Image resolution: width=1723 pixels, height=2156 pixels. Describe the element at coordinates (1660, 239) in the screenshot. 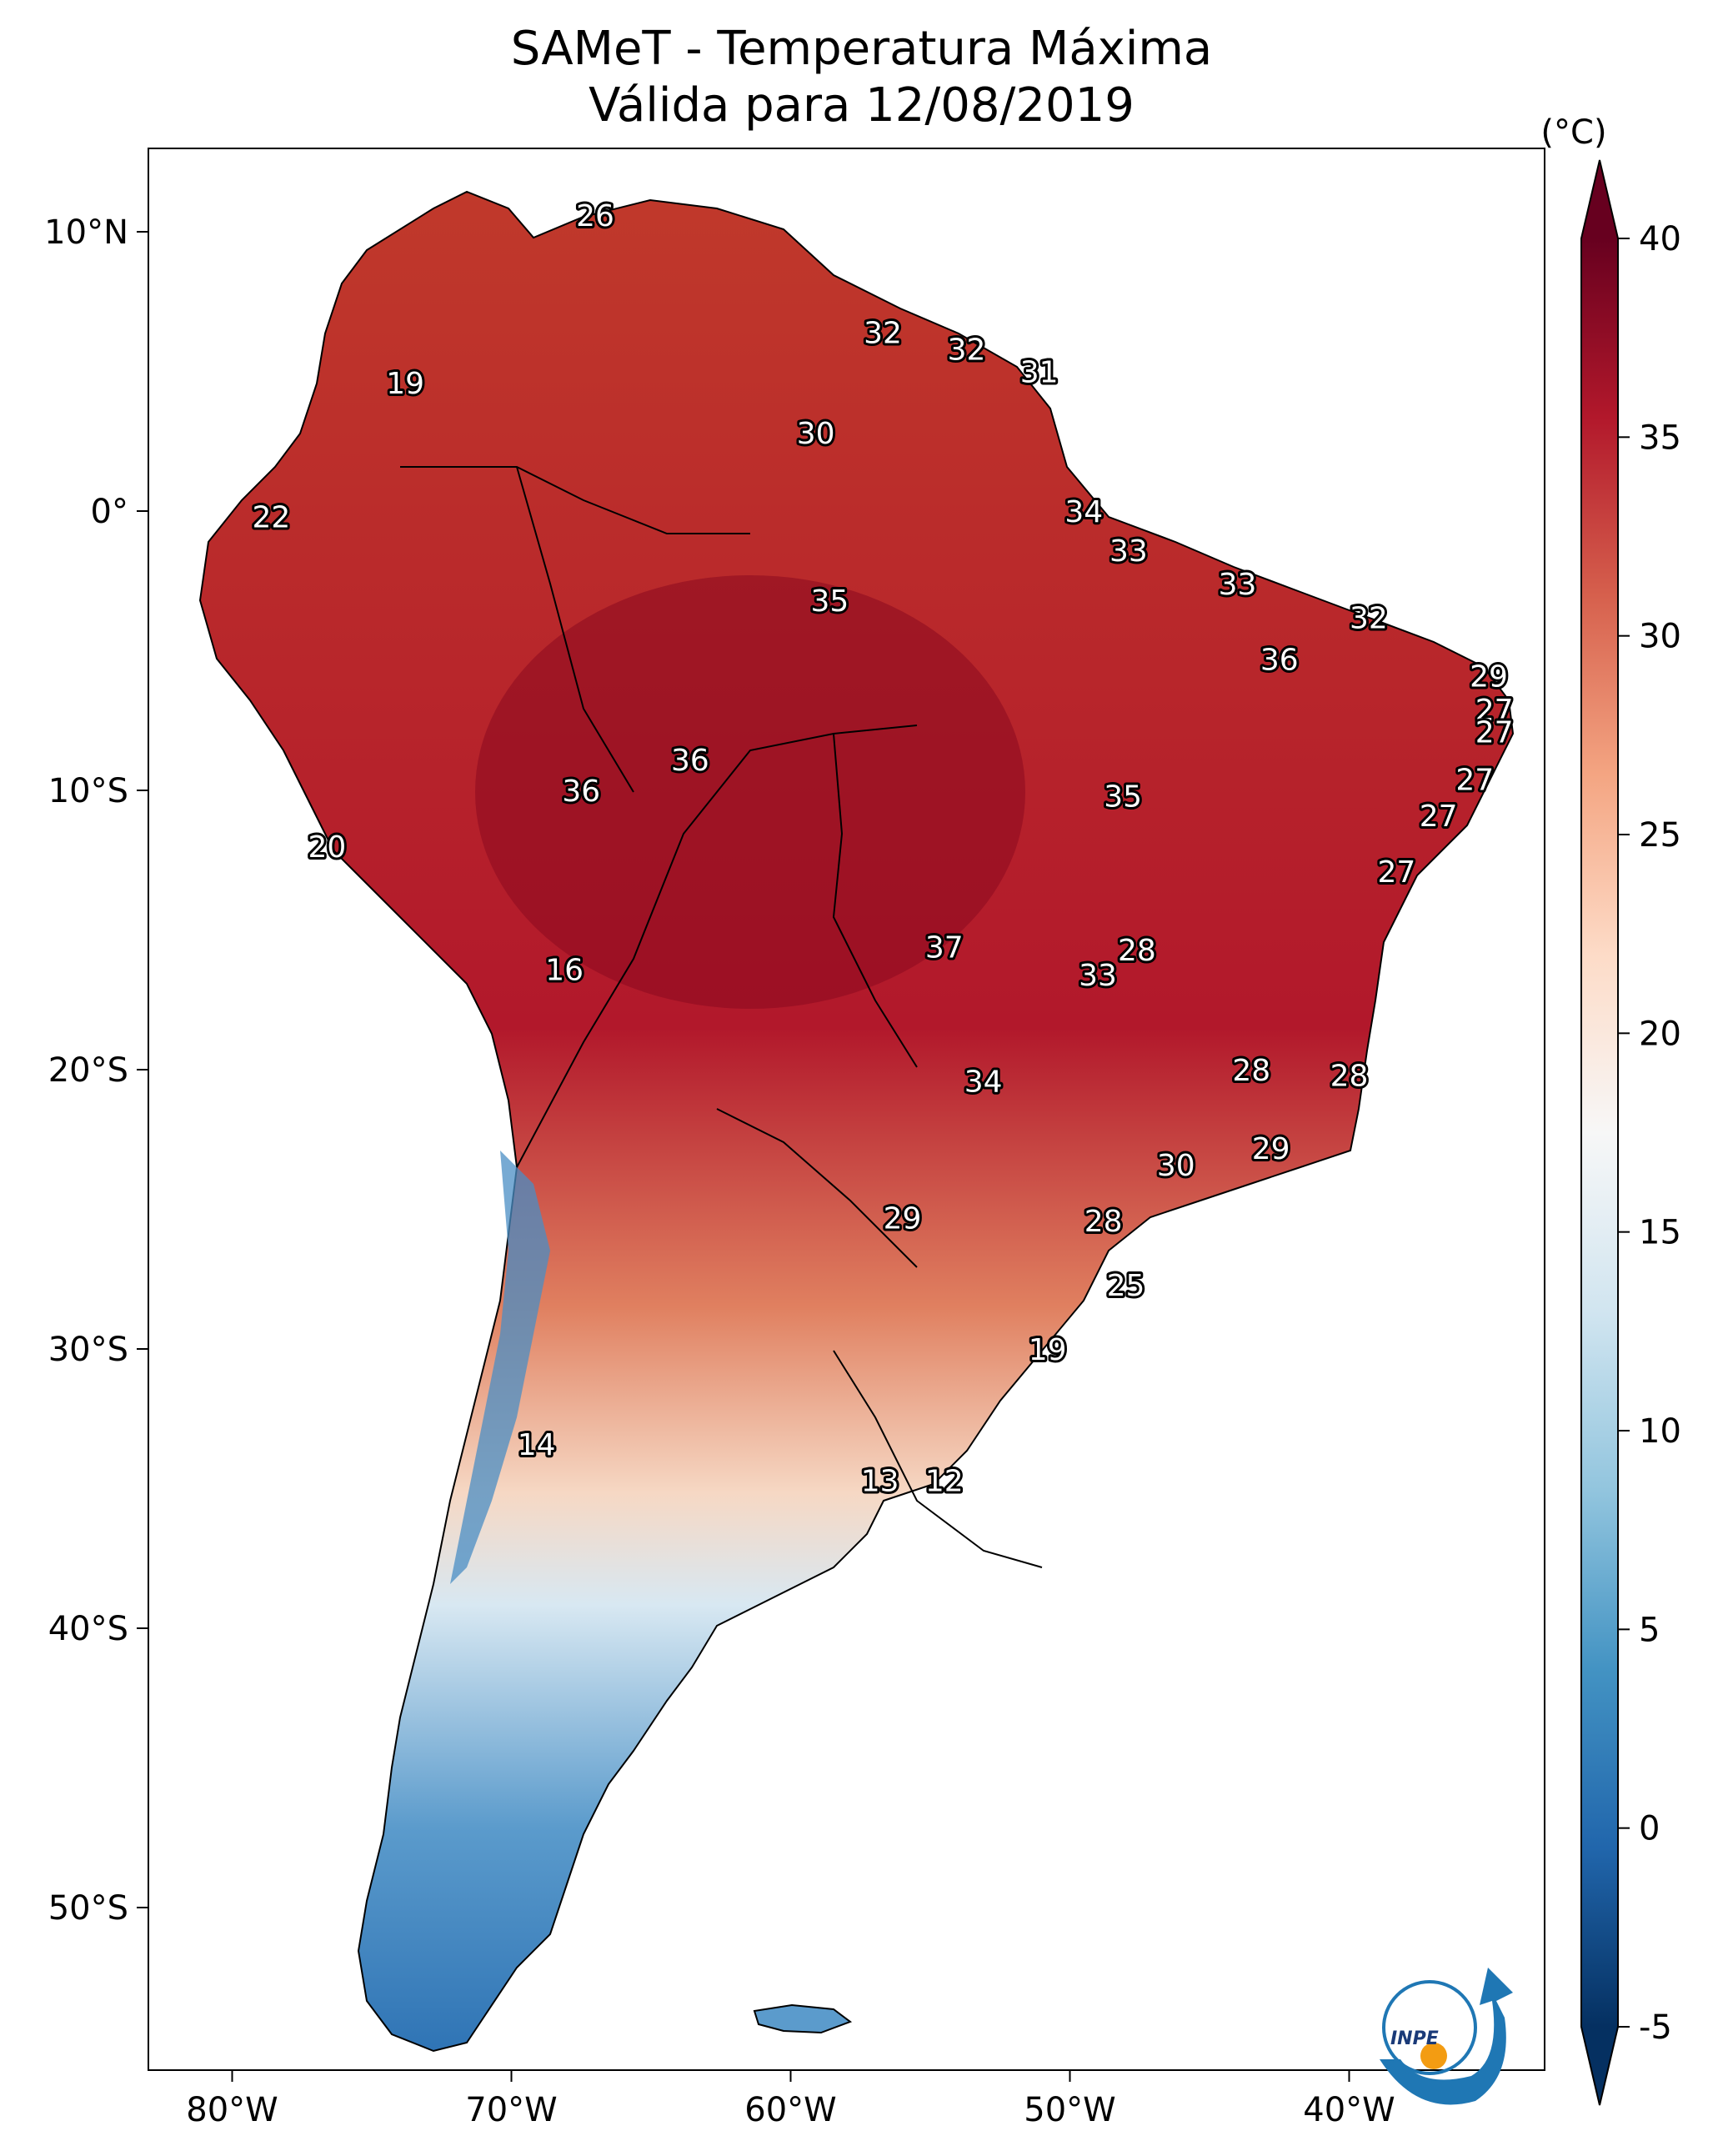

I see `colorbar-tick-label: 40` at that location.